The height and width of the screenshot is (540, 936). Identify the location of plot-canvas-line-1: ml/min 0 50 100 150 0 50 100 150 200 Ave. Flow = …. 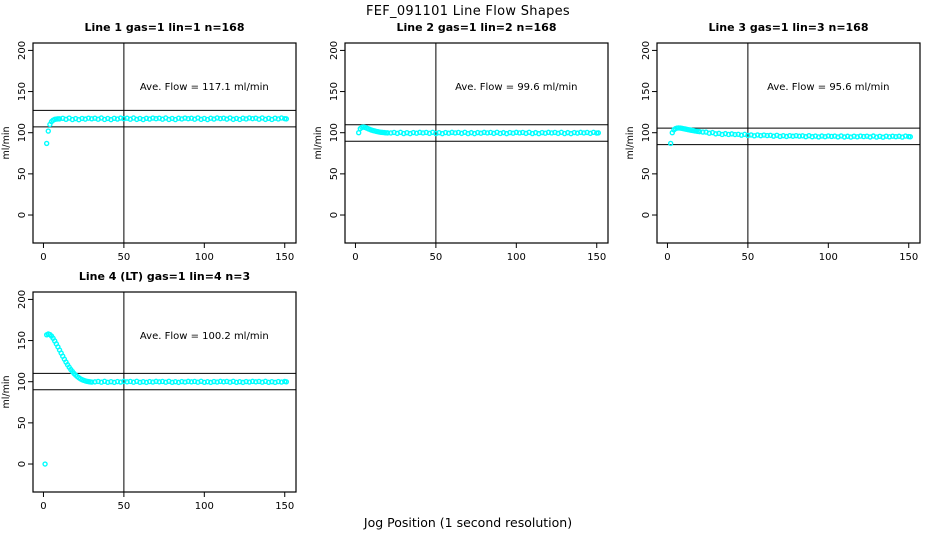
(149, 152).